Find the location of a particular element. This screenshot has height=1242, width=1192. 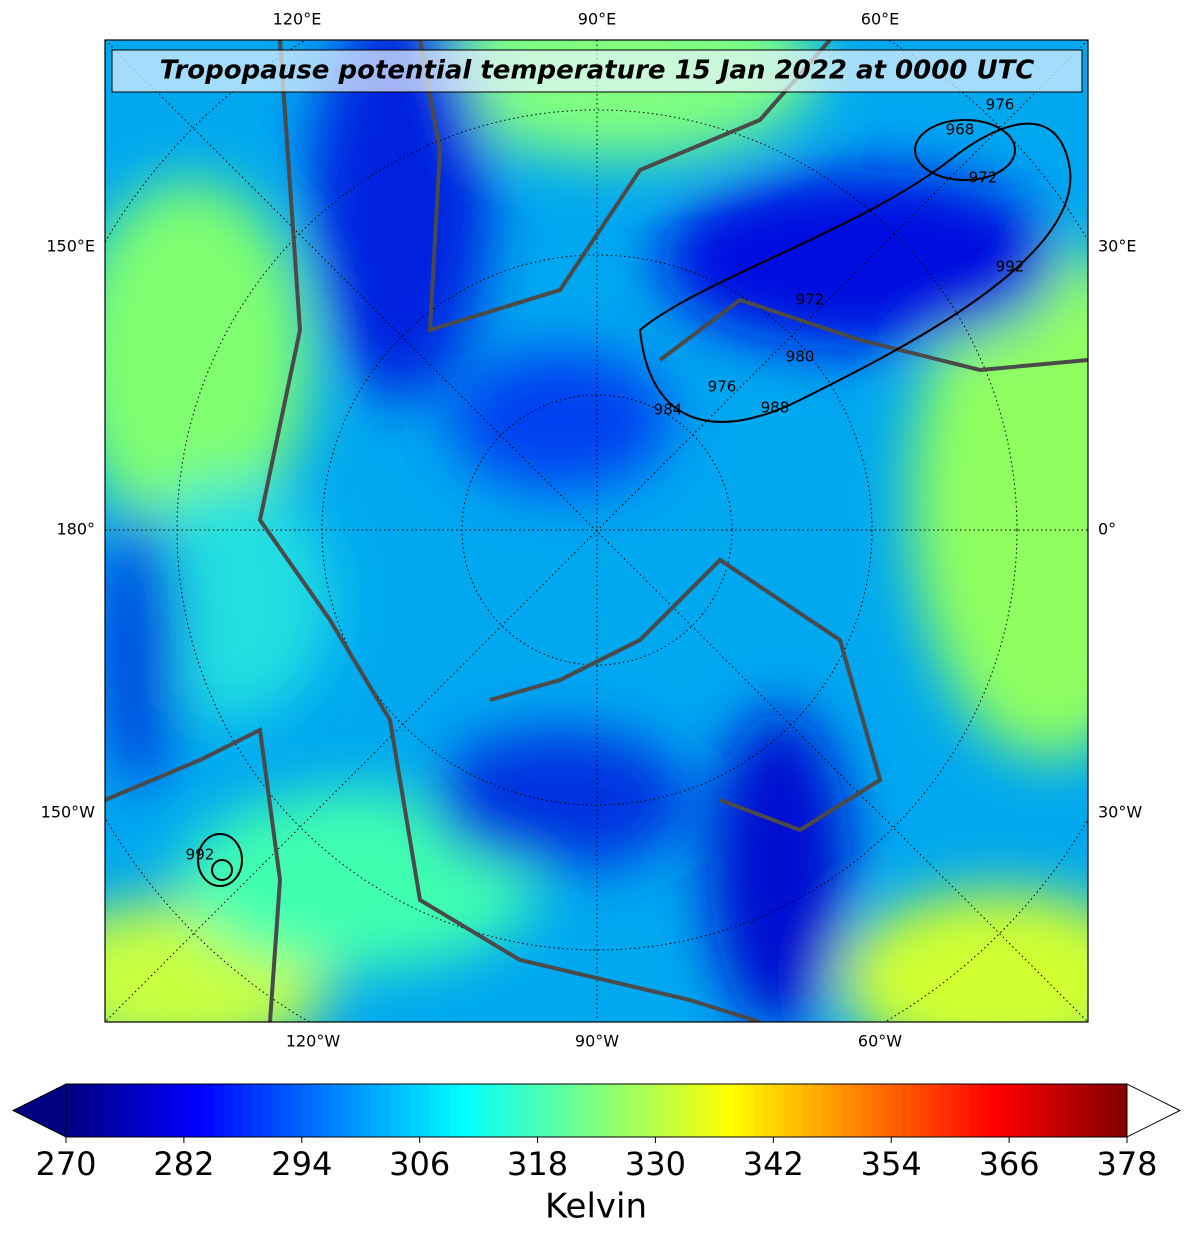

colorbar: 270 282 294 306 318 330 342 354 366 378 is located at coordinates (596, 1133).